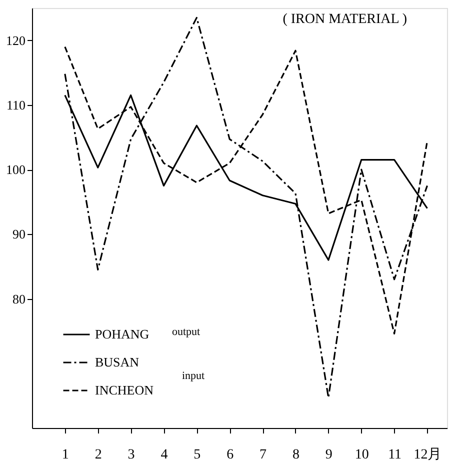 The width and height of the screenshot is (474, 471). Describe the element at coordinates (328, 455) in the screenshot. I see `x-tick-label: 9` at that location.